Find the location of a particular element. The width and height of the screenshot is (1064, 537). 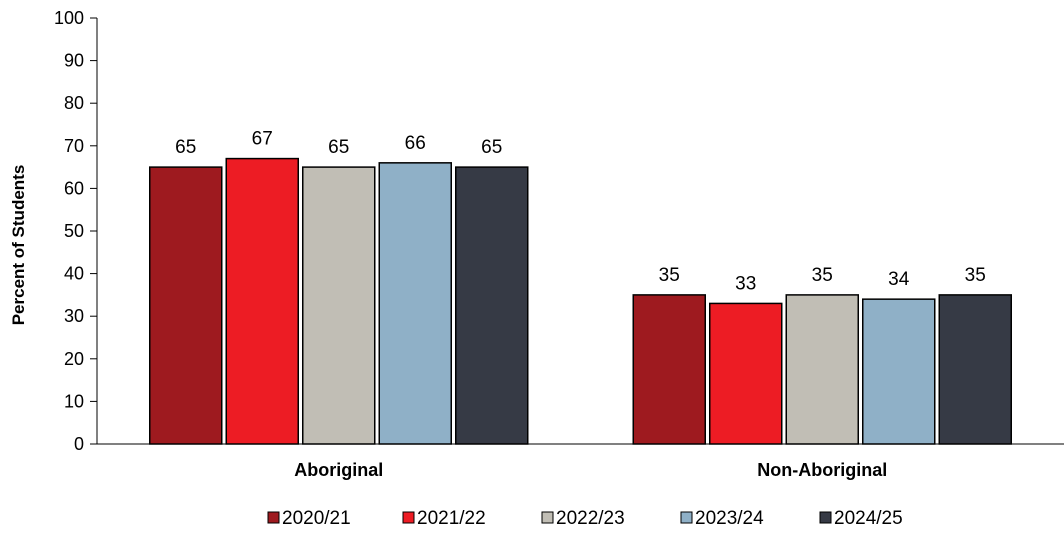

data-label: 33 is located at coordinates (745, 283).